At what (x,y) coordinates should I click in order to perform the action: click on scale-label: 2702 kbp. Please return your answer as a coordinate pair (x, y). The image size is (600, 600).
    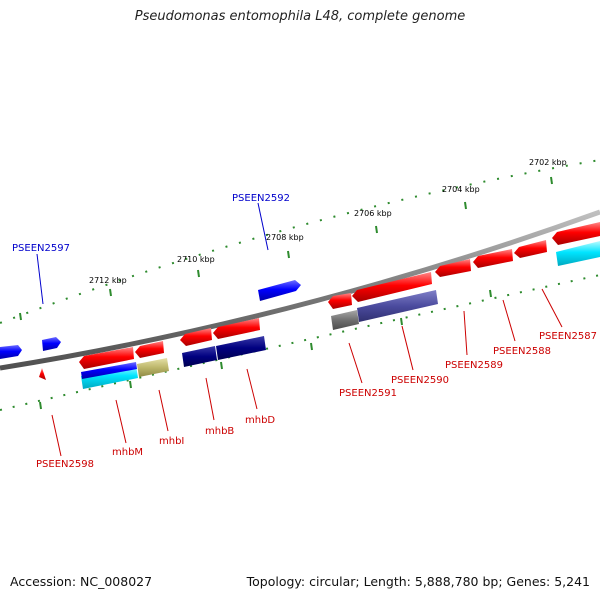
    Looking at the image, I should click on (548, 162).